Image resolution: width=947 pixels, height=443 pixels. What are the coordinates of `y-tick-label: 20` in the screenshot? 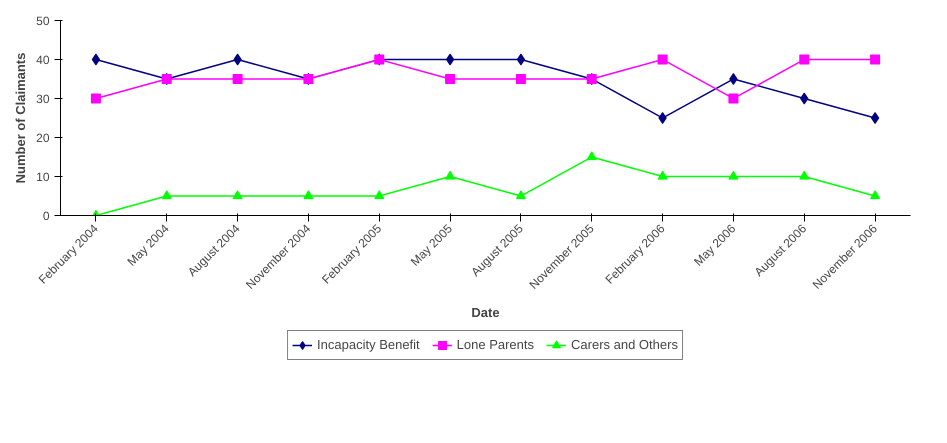 It's located at (43, 138).